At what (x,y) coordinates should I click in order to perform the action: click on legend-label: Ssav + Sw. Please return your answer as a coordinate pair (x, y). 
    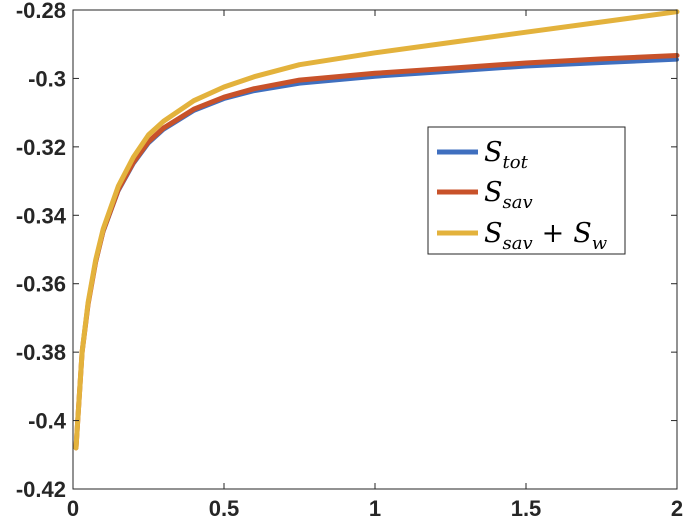
    Looking at the image, I should click on (546, 236).